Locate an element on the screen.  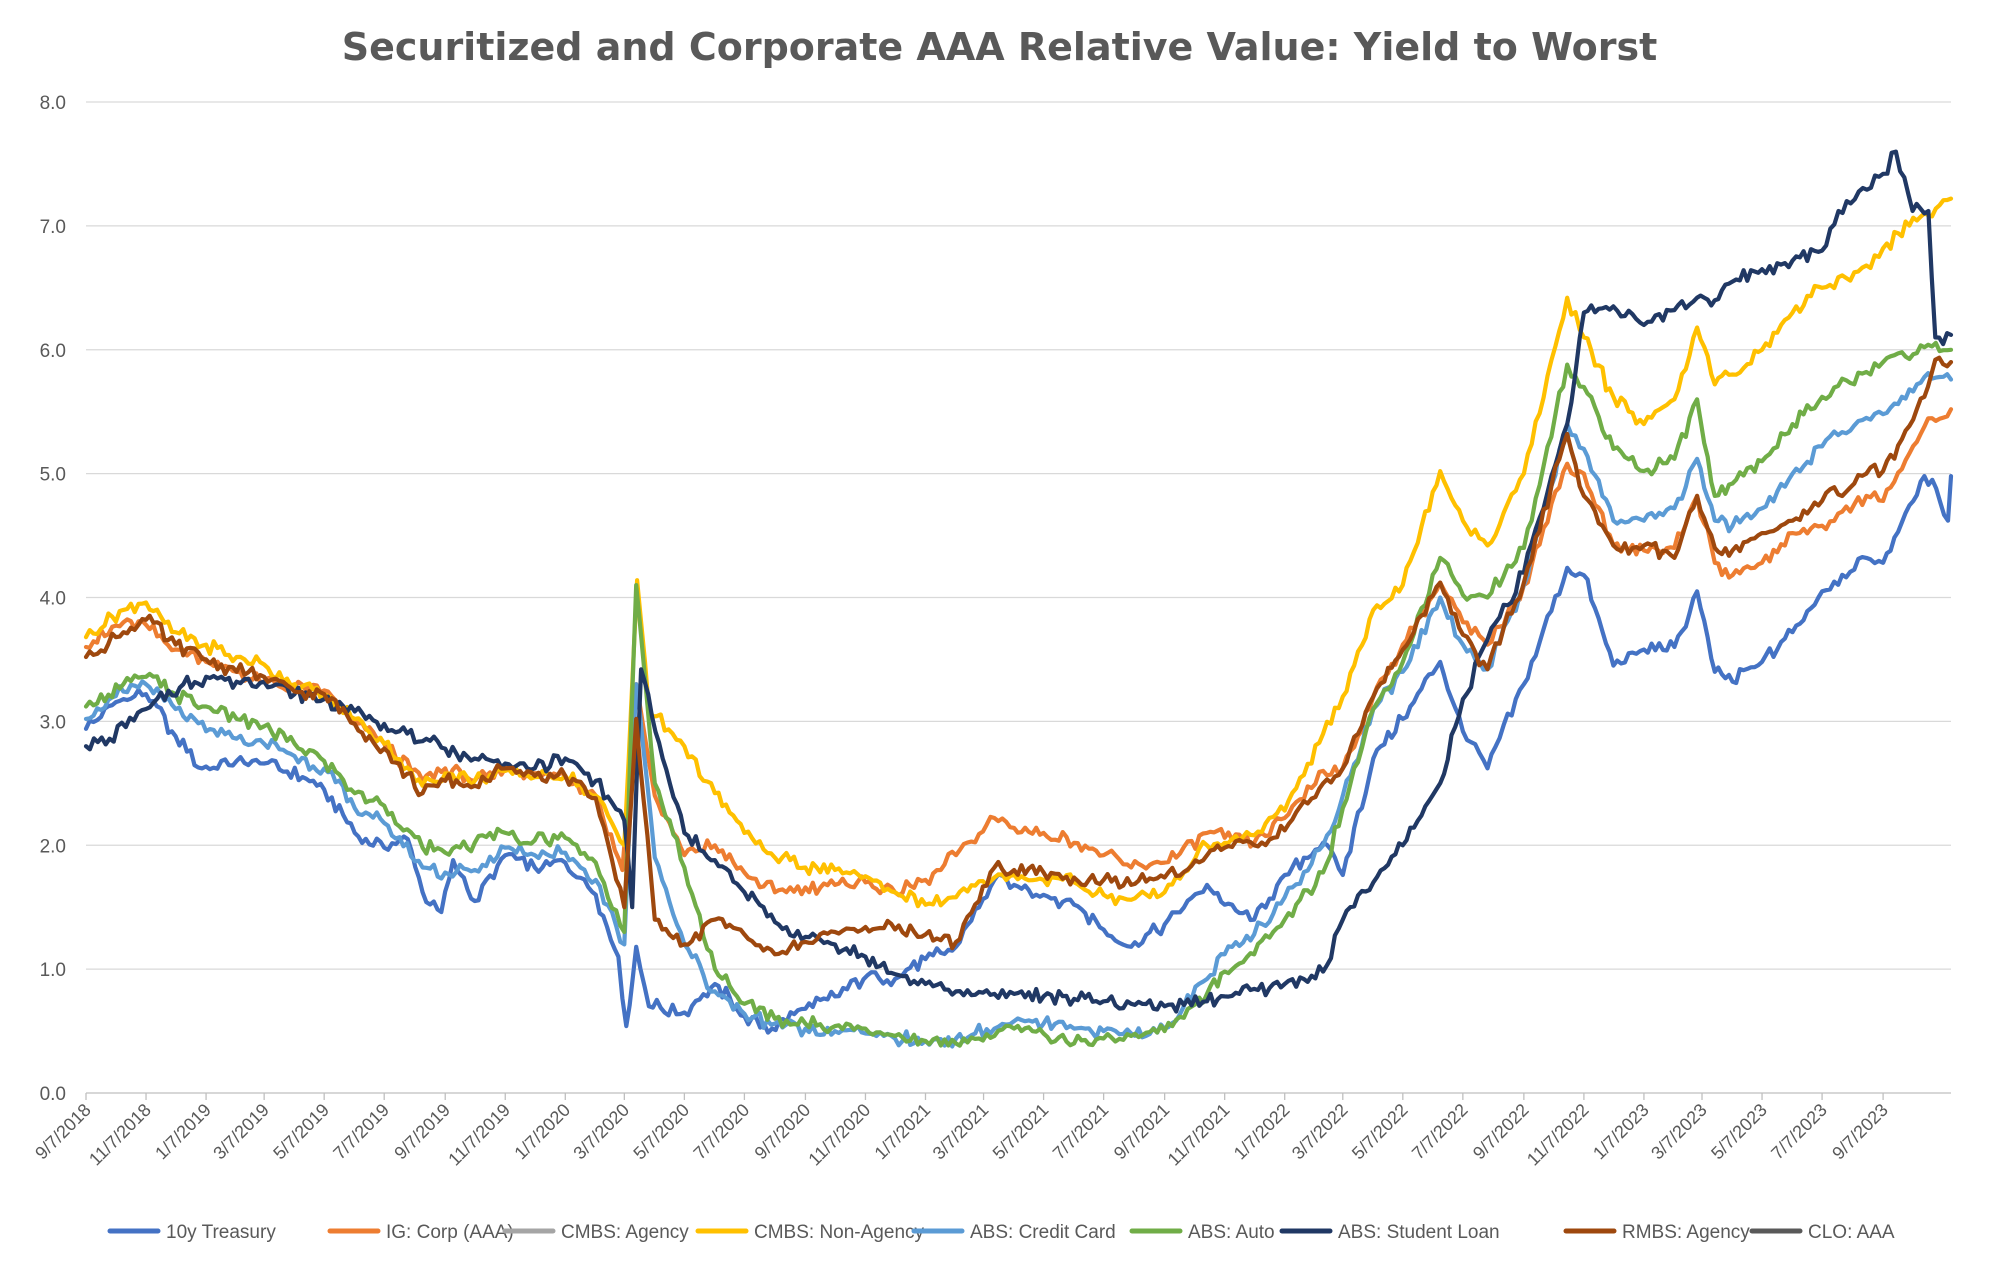
legend-label-abs-auto: ABS: Auto is located at coordinates (1231, 1232).